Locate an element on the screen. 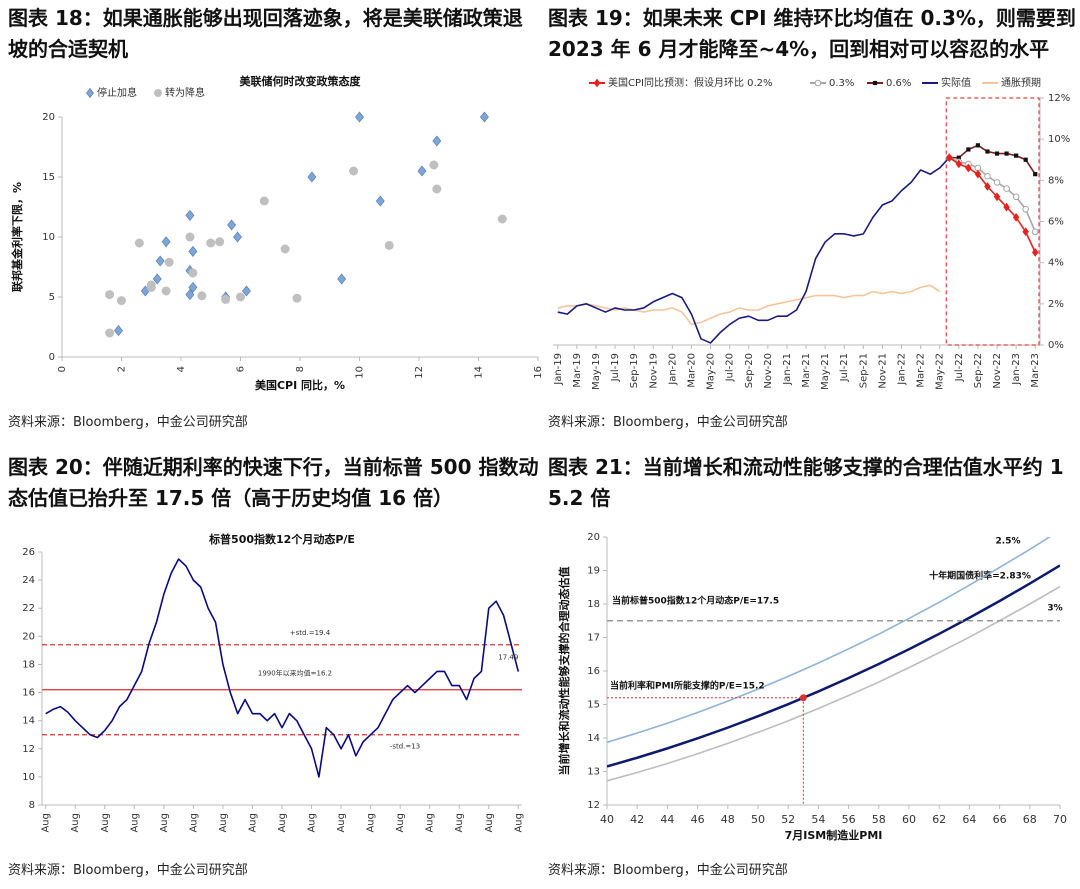 The width and height of the screenshot is (1080, 889). x-tick-label: 64 is located at coordinates (969, 819).